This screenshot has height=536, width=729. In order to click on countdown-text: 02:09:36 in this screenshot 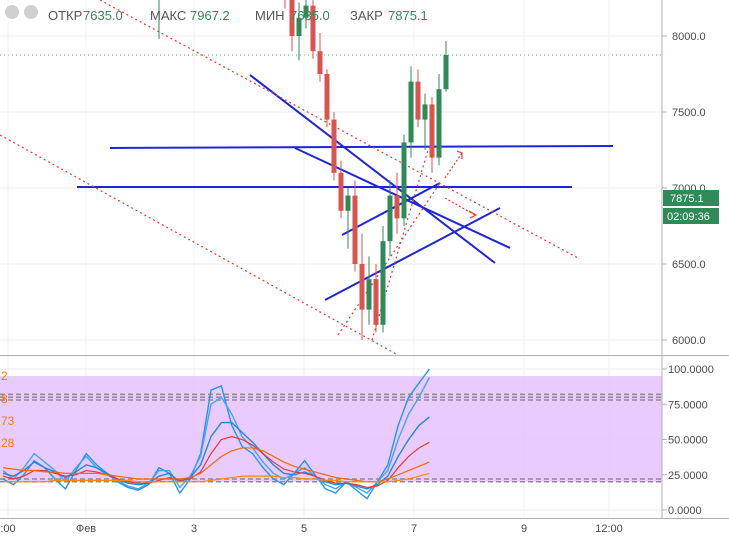, I will do `click(688, 217)`.